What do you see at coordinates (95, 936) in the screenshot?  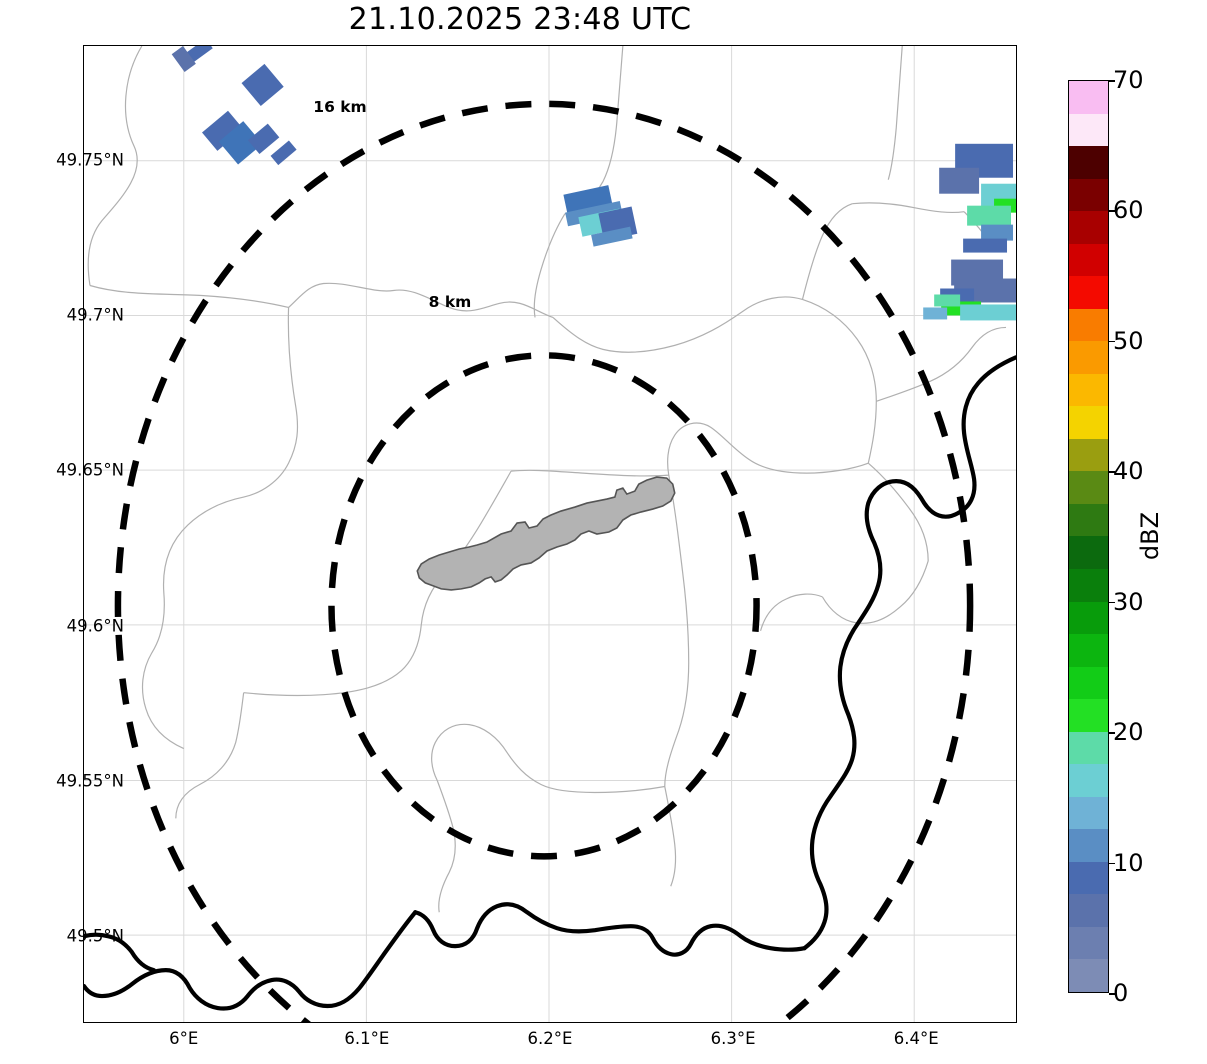 I see `y-axis-tick: 49.5°N` at bounding box center [95, 936].